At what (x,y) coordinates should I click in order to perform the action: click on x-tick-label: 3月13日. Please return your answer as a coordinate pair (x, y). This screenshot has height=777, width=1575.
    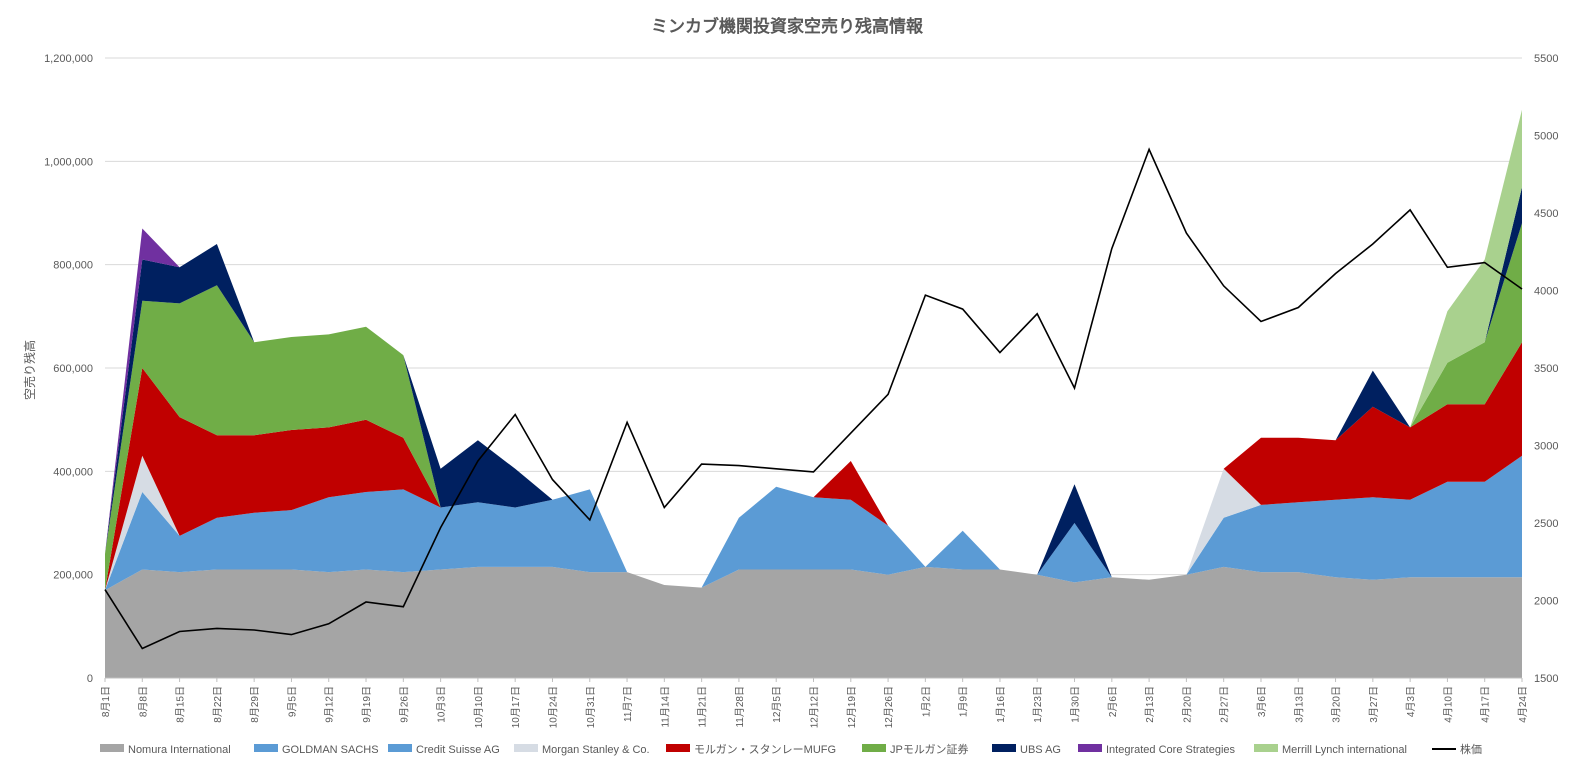
    Looking at the image, I should click on (1299, 704).